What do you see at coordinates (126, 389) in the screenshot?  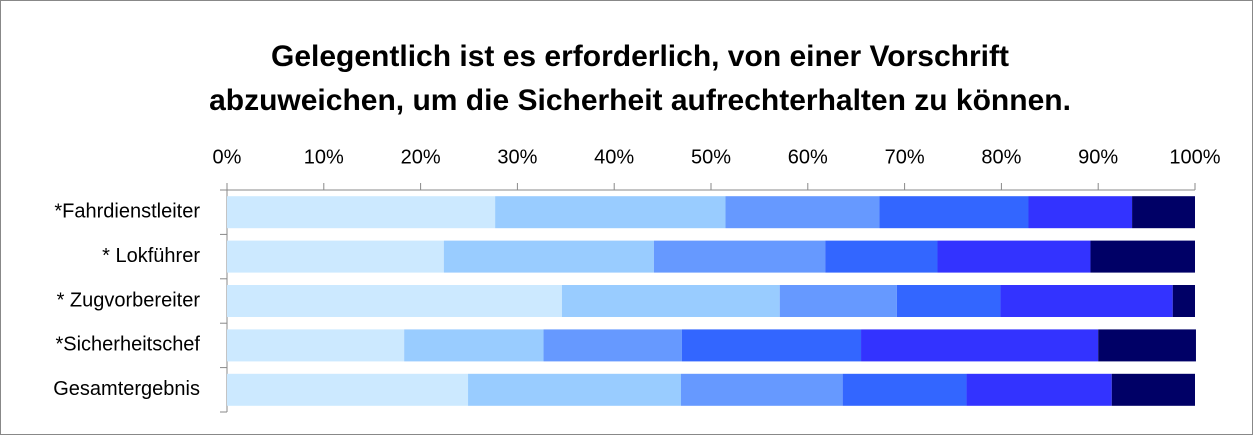 I see `y-tick-label: Gesamtergebnis` at bounding box center [126, 389].